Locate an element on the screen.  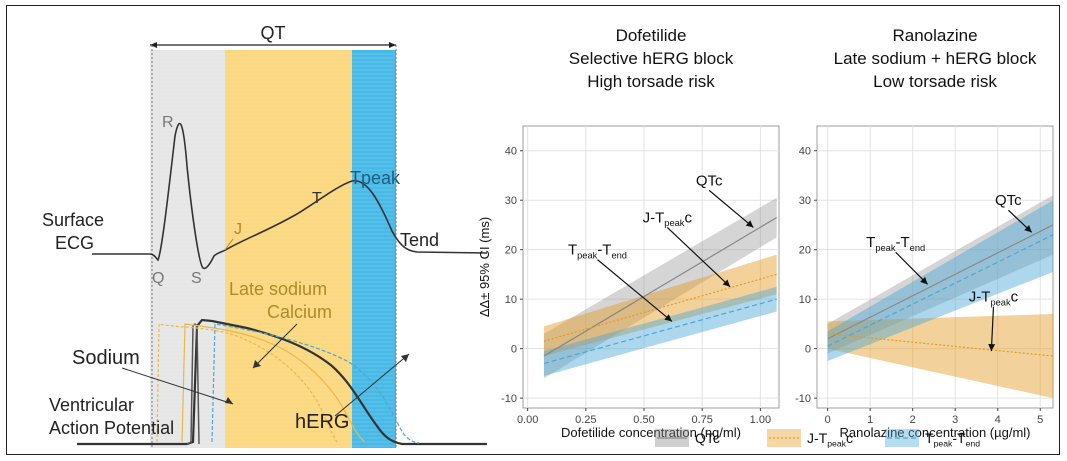
herg-arrow is located at coordinates (372, 385).